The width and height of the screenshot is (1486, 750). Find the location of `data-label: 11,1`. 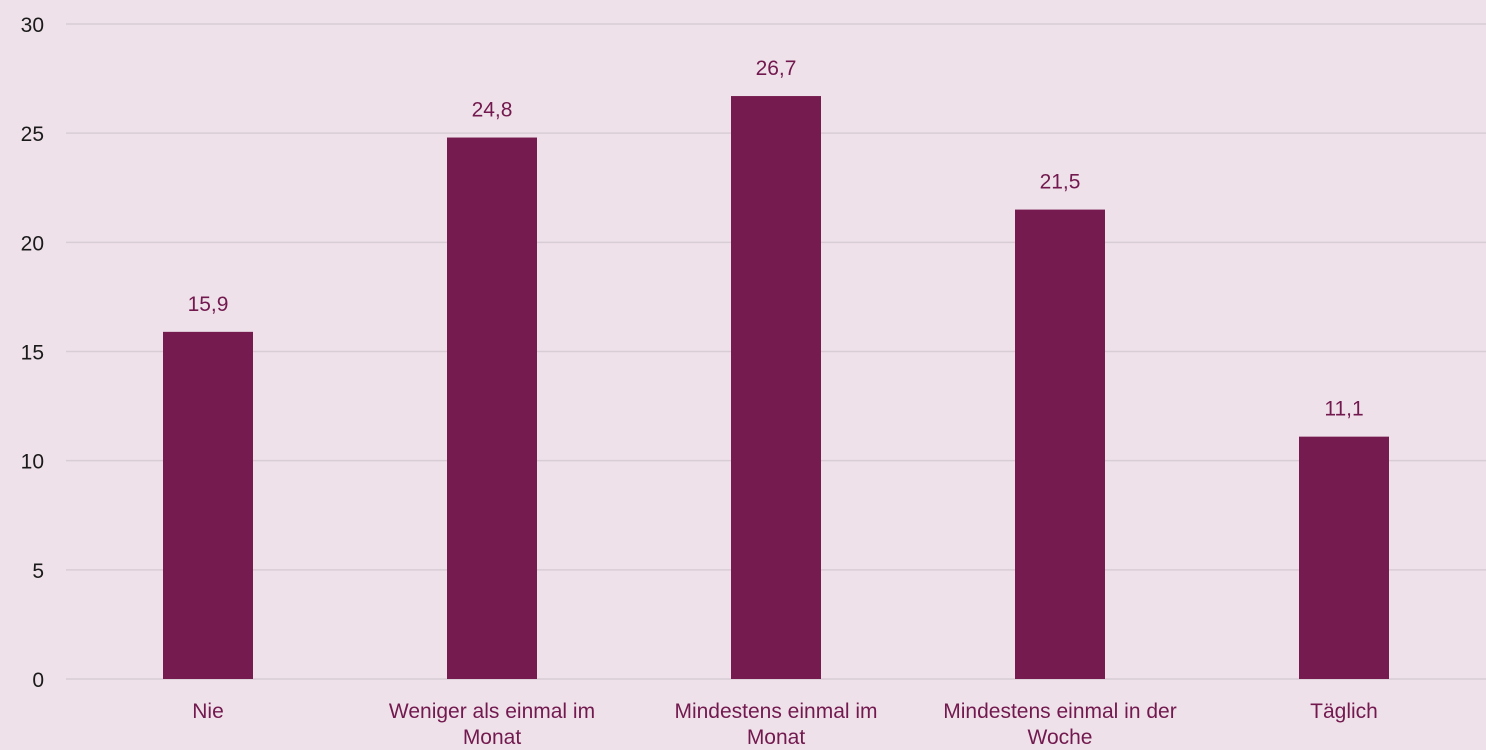

data-label: 11,1 is located at coordinates (1343, 409).